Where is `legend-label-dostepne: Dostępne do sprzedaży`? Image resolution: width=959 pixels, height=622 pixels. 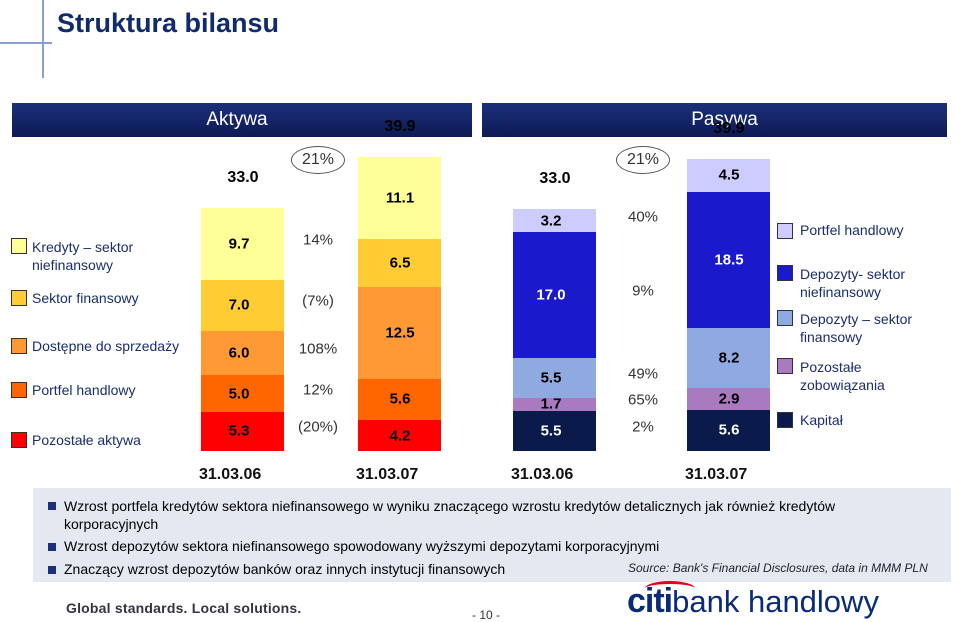
legend-label-dostepne: Dostępne do sprzedaży is located at coordinates (106, 346).